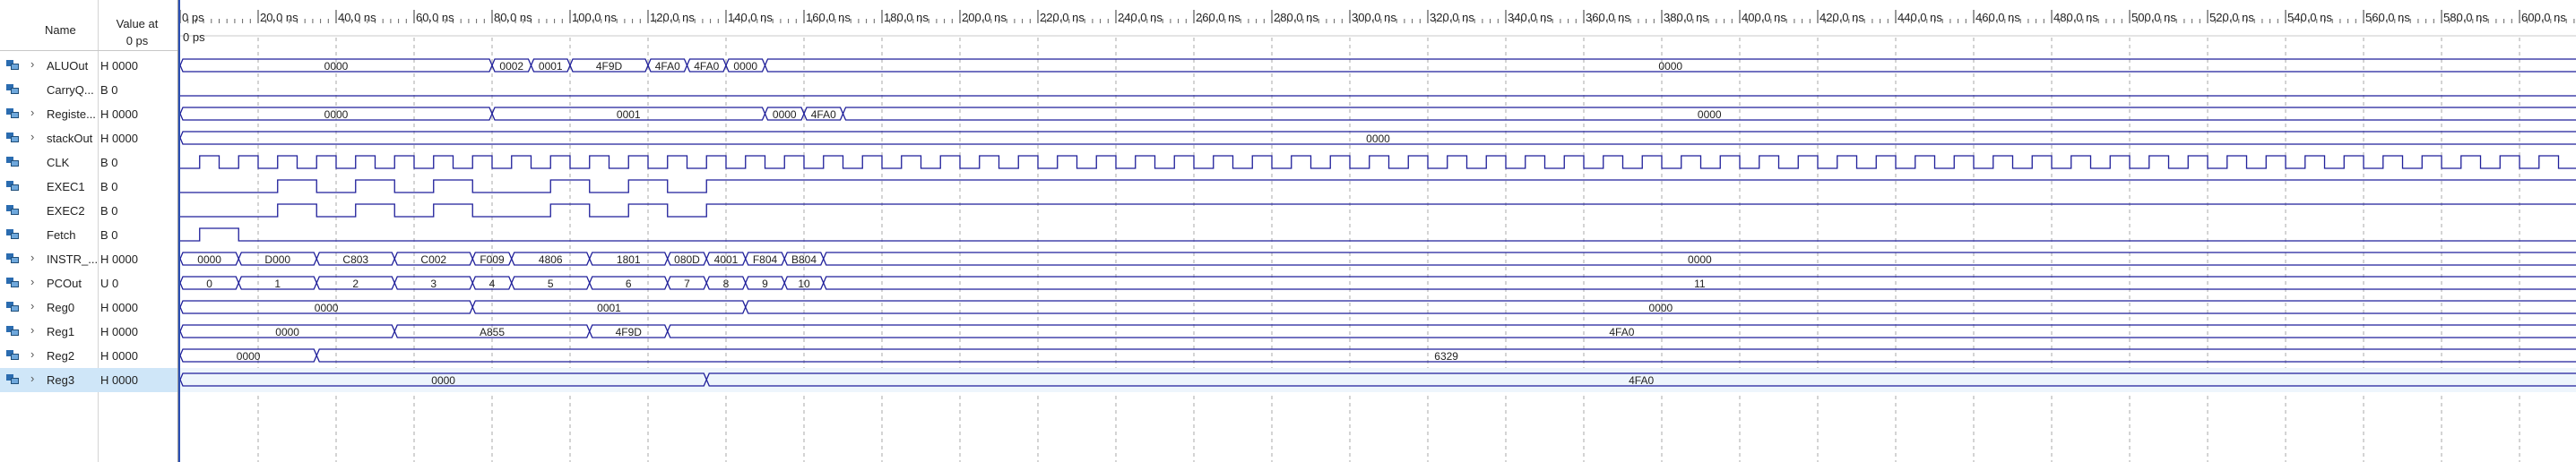  What do you see at coordinates (1378, 283) in the screenshot?
I see `bus-waveform: 0 1 2 3 4 5 6 7 8 9 10 11` at bounding box center [1378, 283].